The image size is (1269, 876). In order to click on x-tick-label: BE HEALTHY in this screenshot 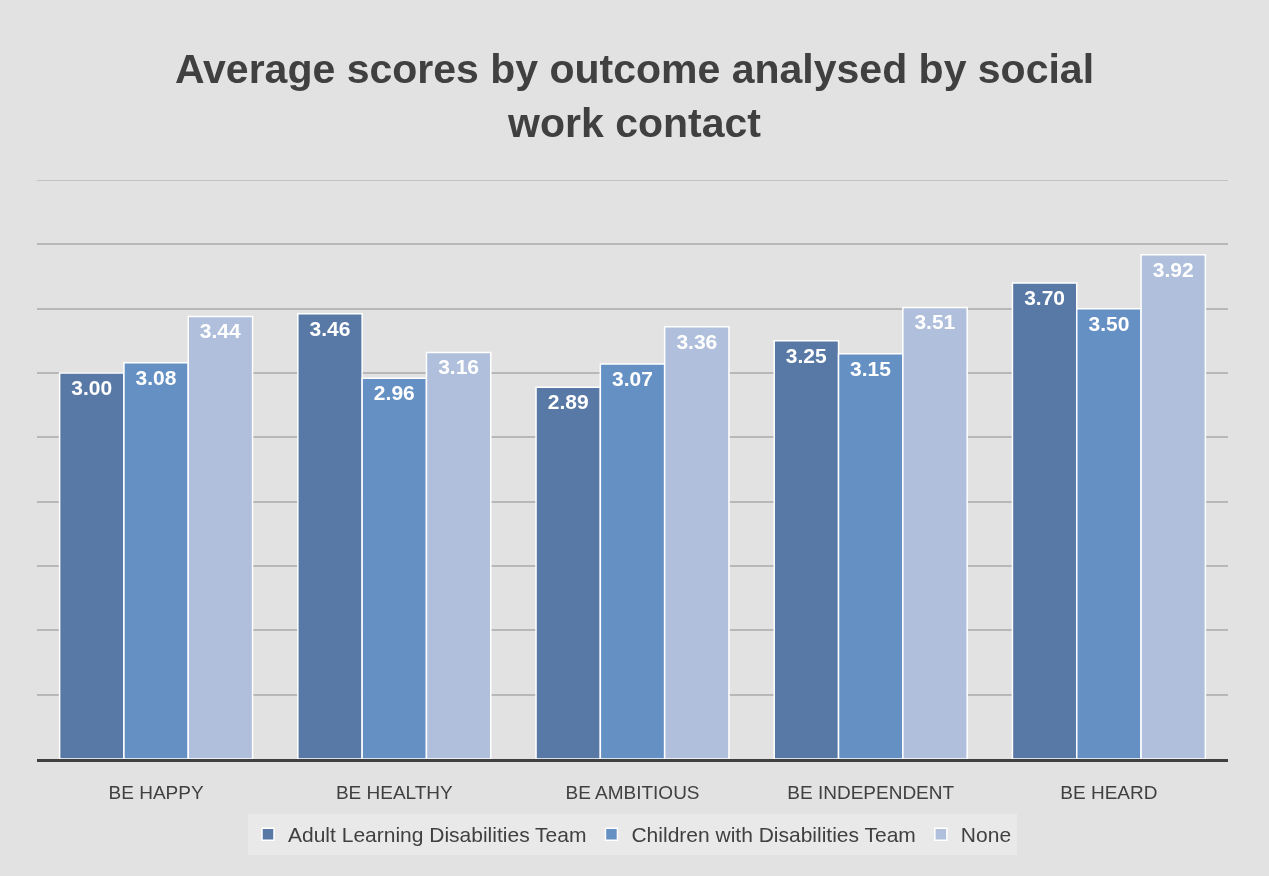, I will do `click(394, 792)`.